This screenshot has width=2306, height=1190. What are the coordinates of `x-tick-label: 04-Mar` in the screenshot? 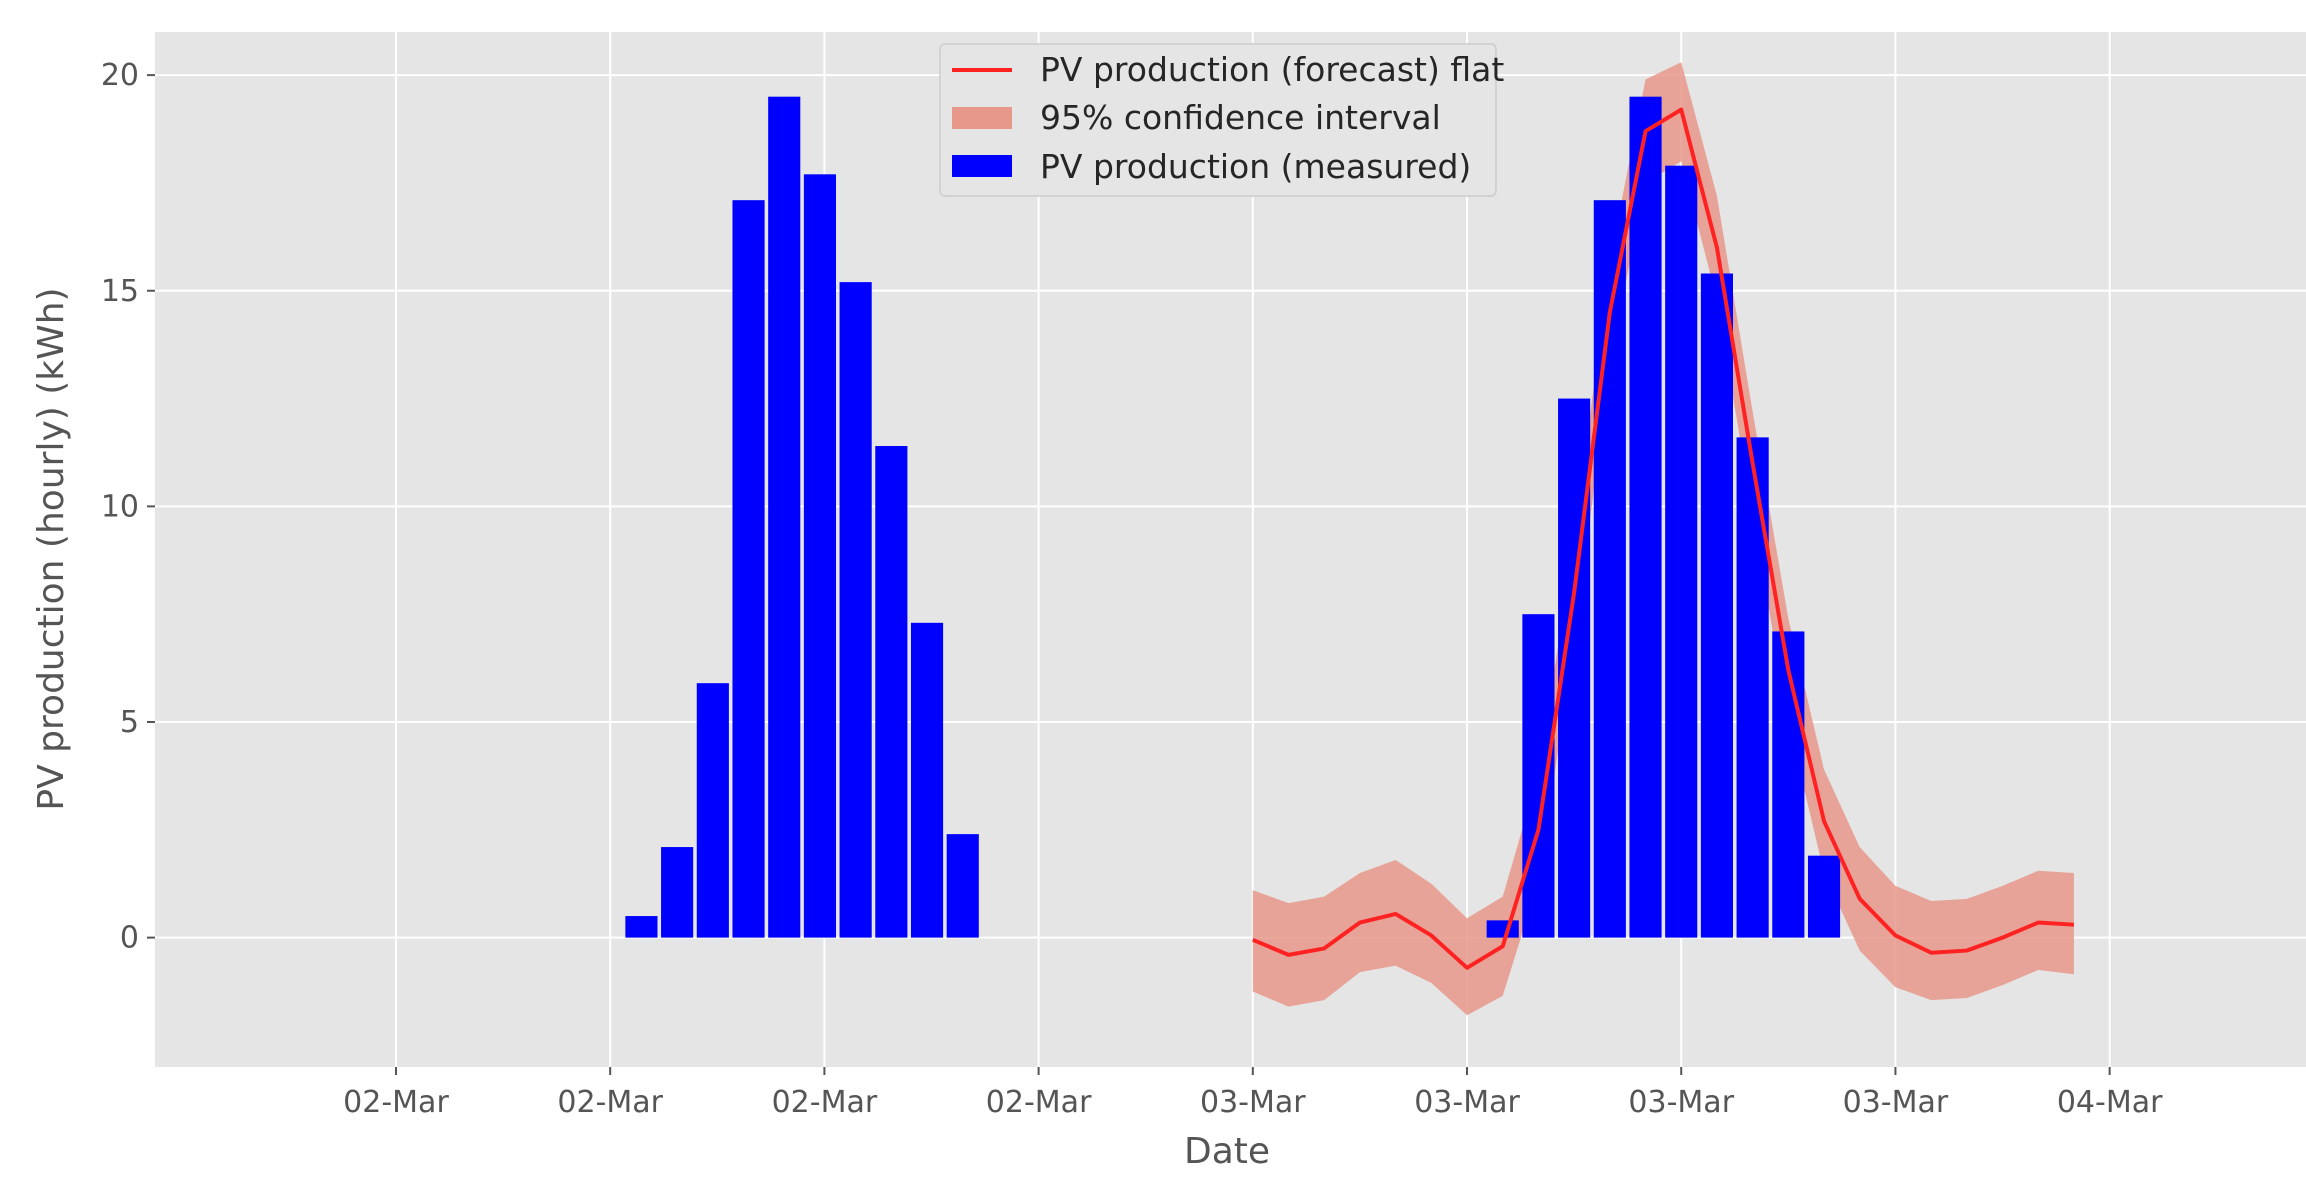 It's located at (2110, 1102).